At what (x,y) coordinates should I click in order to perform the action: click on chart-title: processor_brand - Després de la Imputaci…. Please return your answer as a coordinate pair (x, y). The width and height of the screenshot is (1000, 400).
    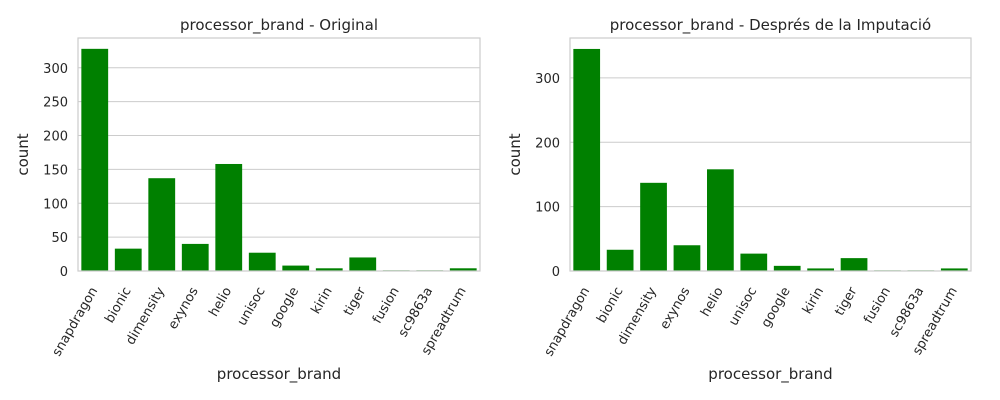
    Looking at the image, I should click on (770, 25).